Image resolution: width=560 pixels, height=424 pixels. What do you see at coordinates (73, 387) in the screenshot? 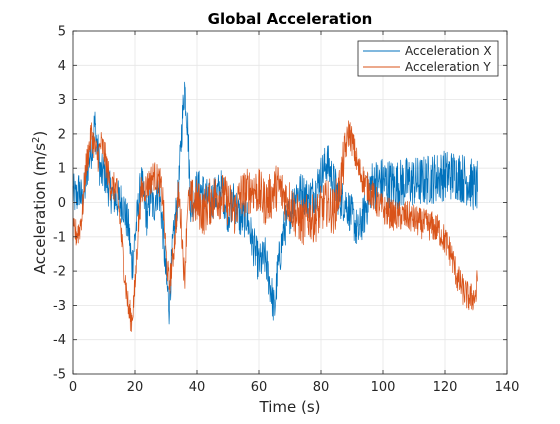
I see `x-tick-label: 0` at bounding box center [73, 387].